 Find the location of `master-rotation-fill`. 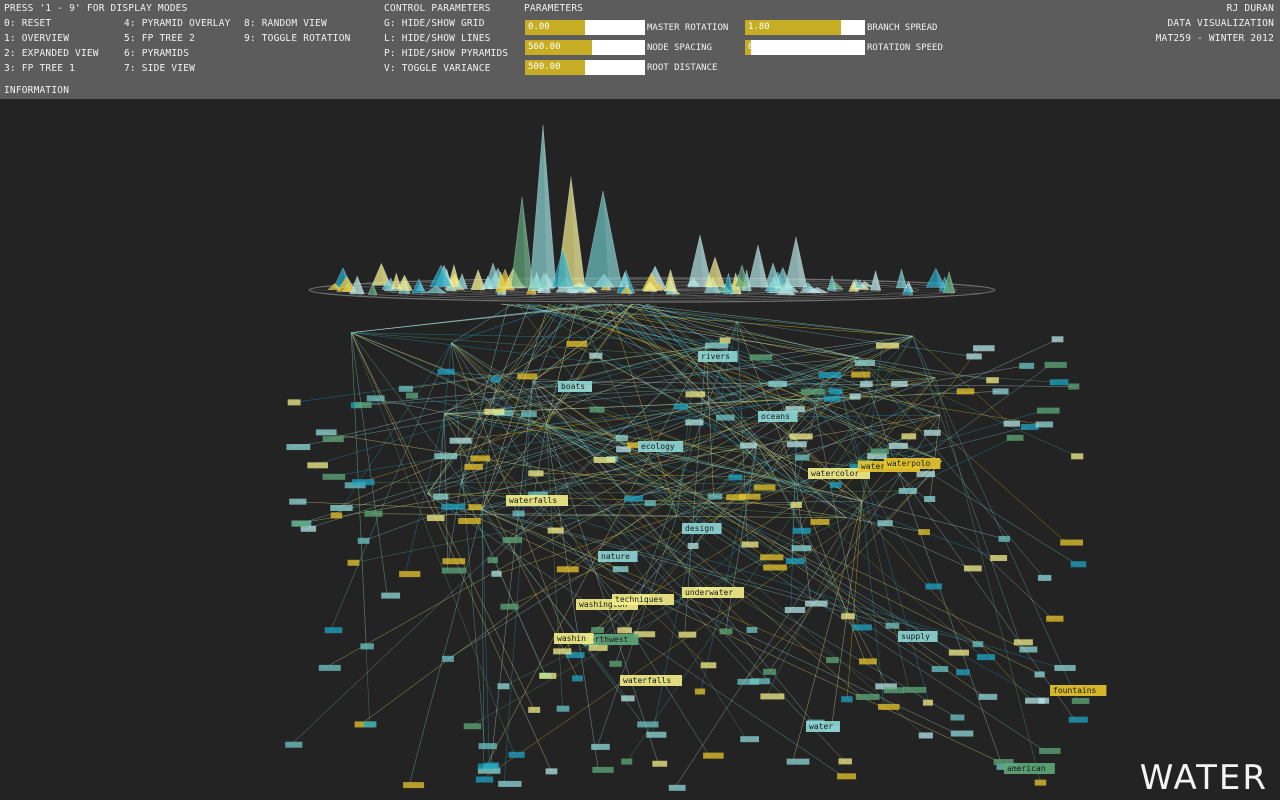

master-rotation-fill is located at coordinates (555, 27).